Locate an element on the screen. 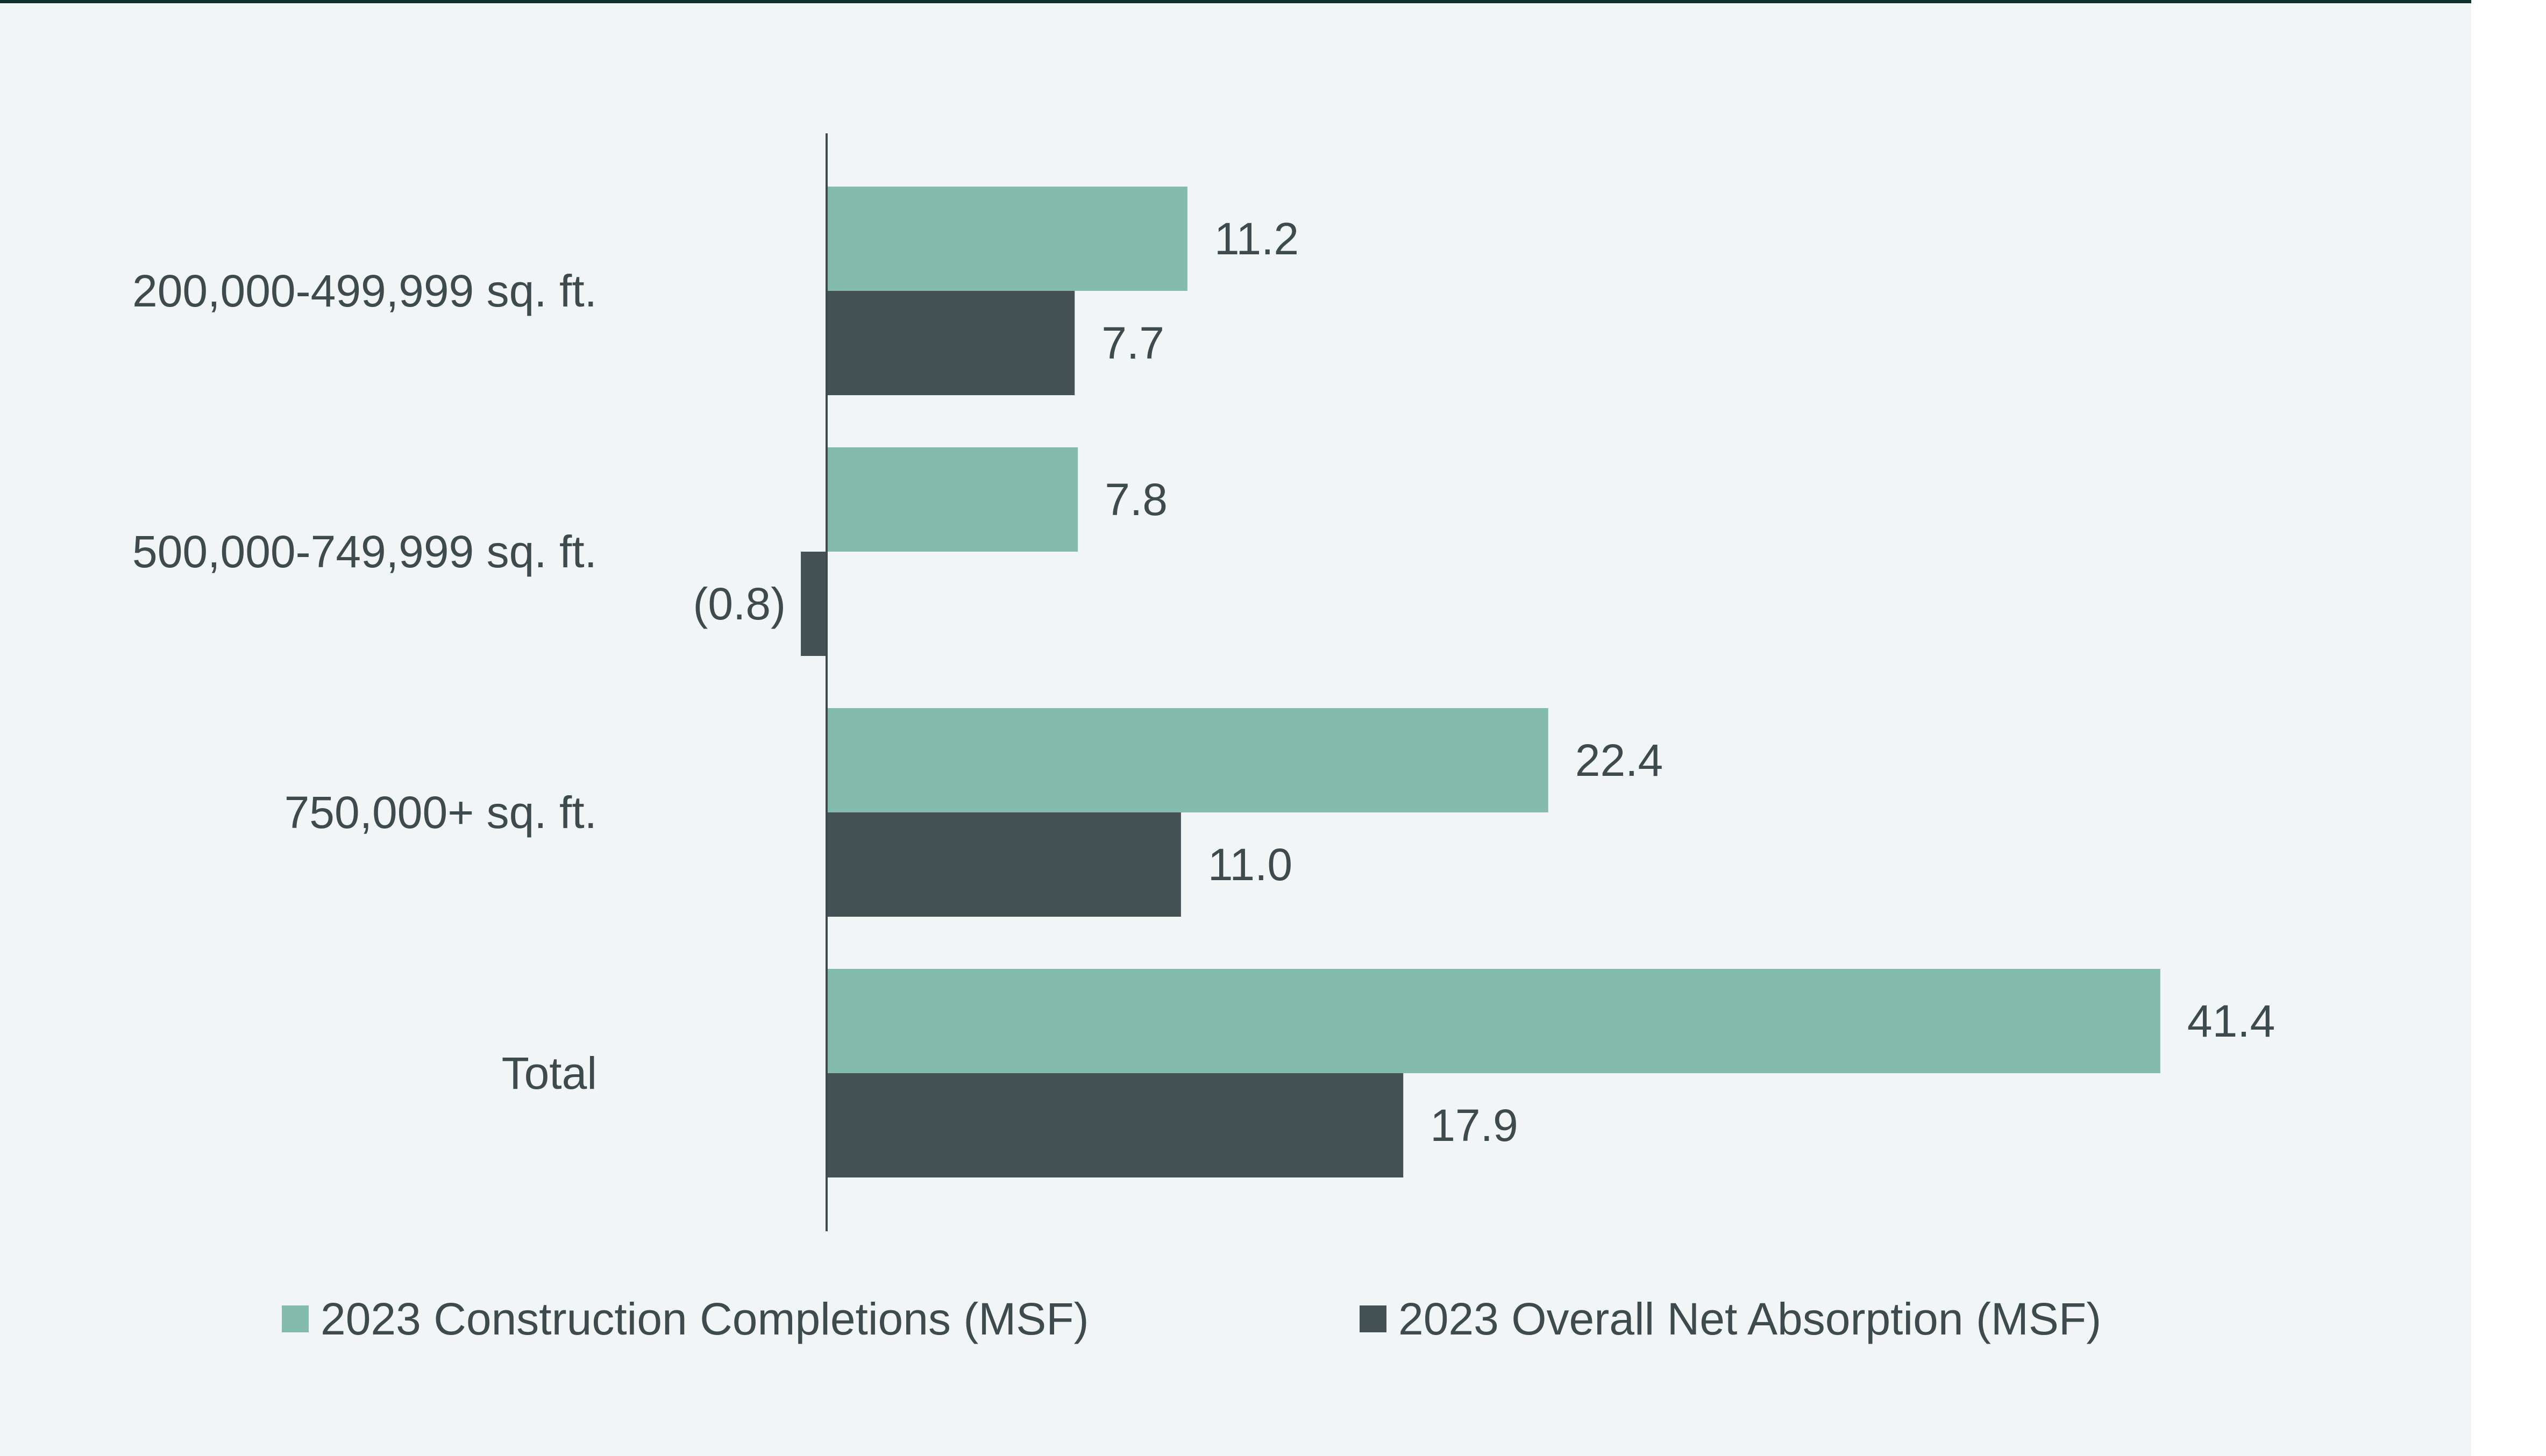 Image resolution: width=2546 pixels, height=1456 pixels. category-label: Total is located at coordinates (550, 1073).